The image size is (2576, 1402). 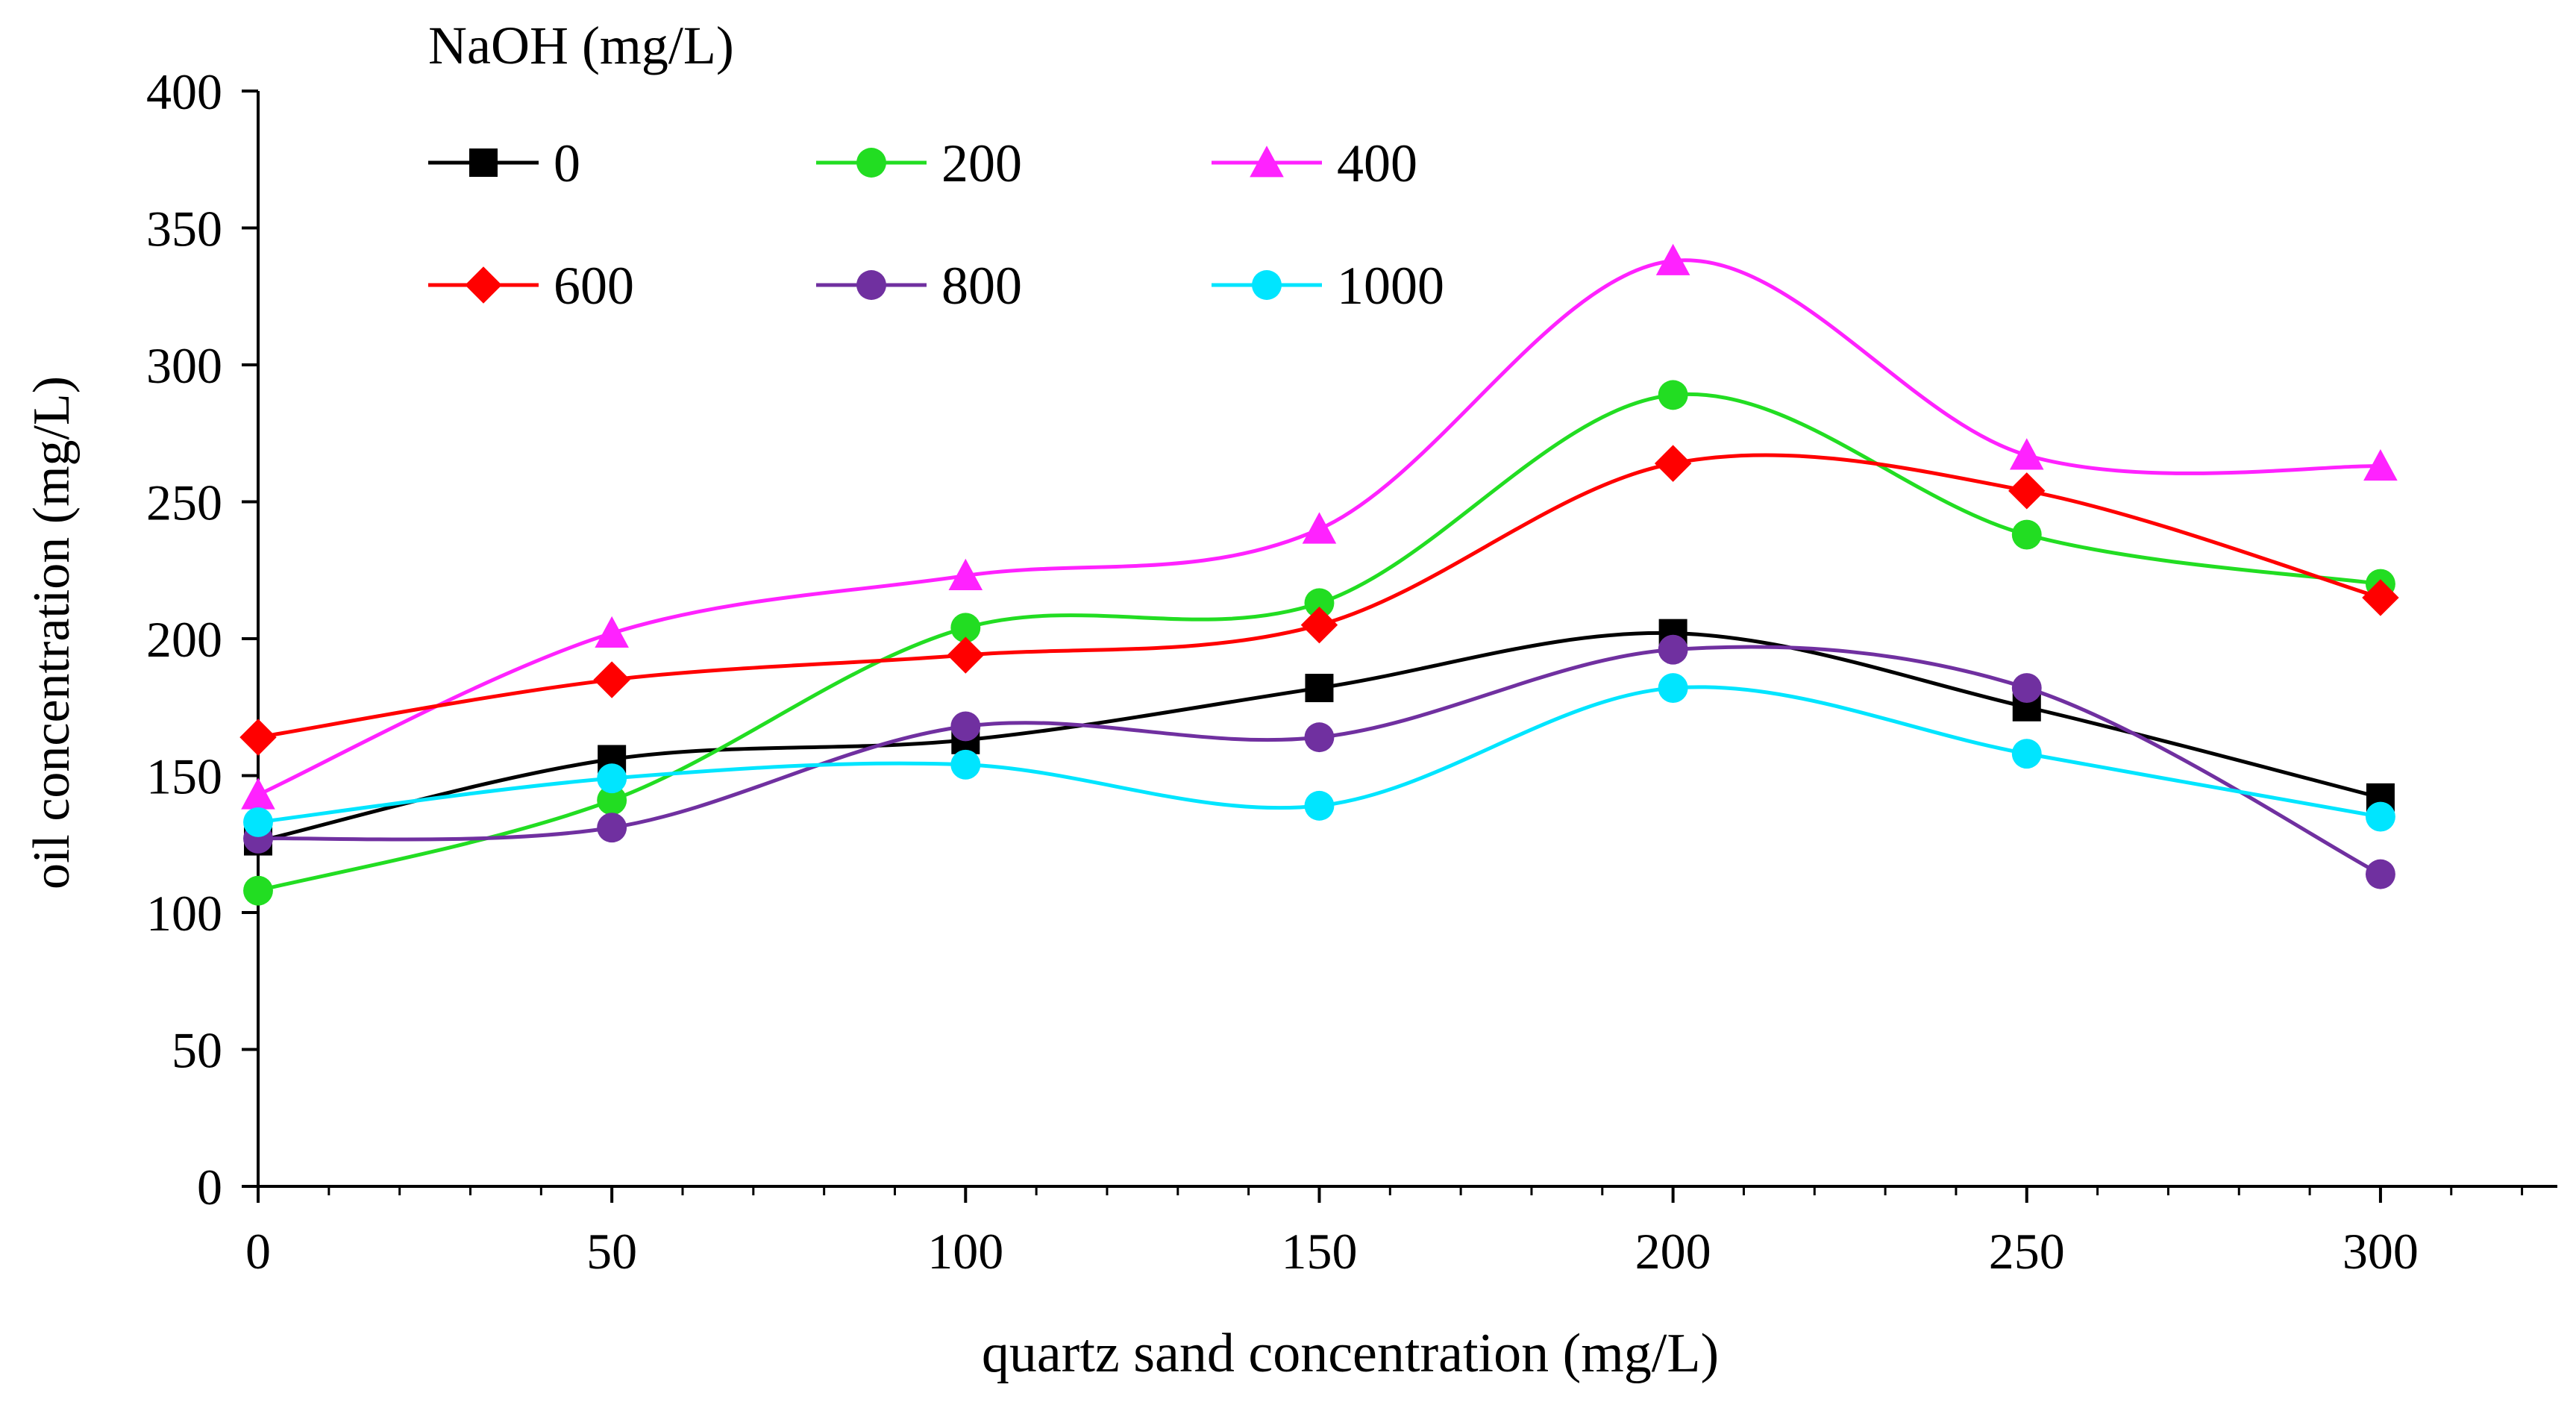 What do you see at coordinates (981, 286) in the screenshot?
I see `legend-label-800: 800` at bounding box center [981, 286].